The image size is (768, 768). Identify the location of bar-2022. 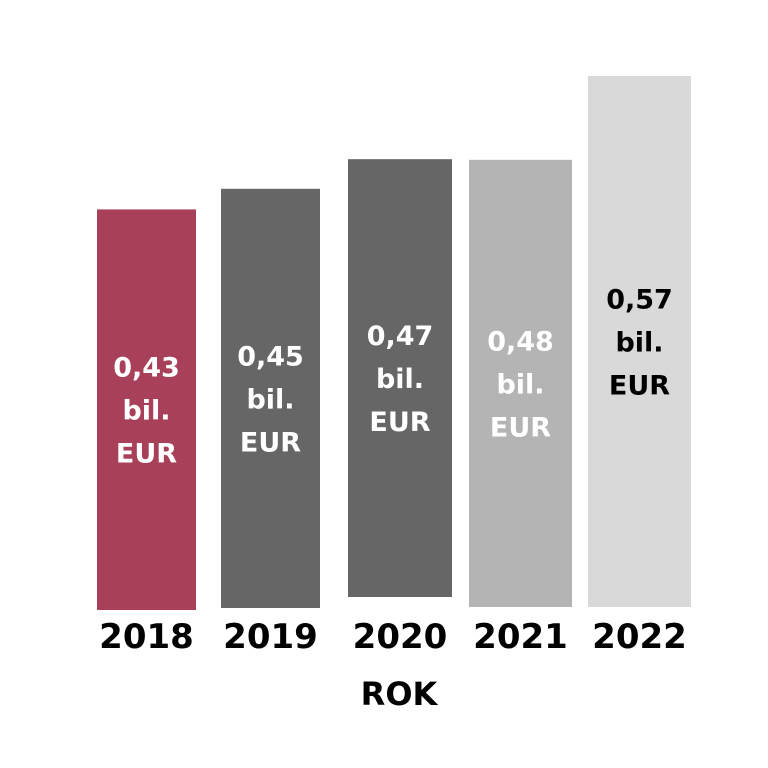
(639, 341).